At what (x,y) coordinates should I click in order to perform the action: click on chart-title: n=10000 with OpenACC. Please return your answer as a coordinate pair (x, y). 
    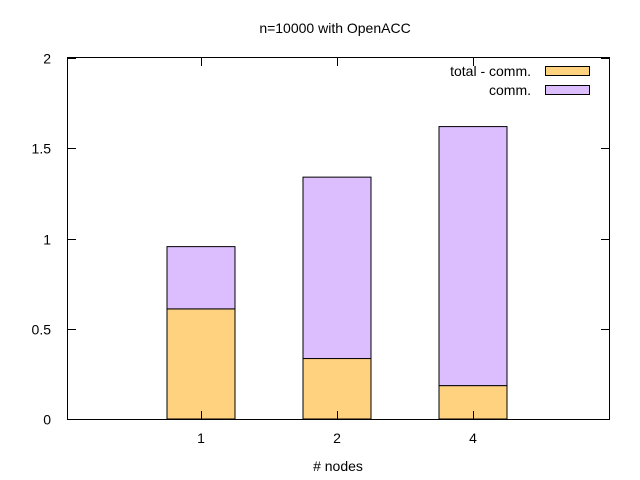
    Looking at the image, I should click on (334, 28).